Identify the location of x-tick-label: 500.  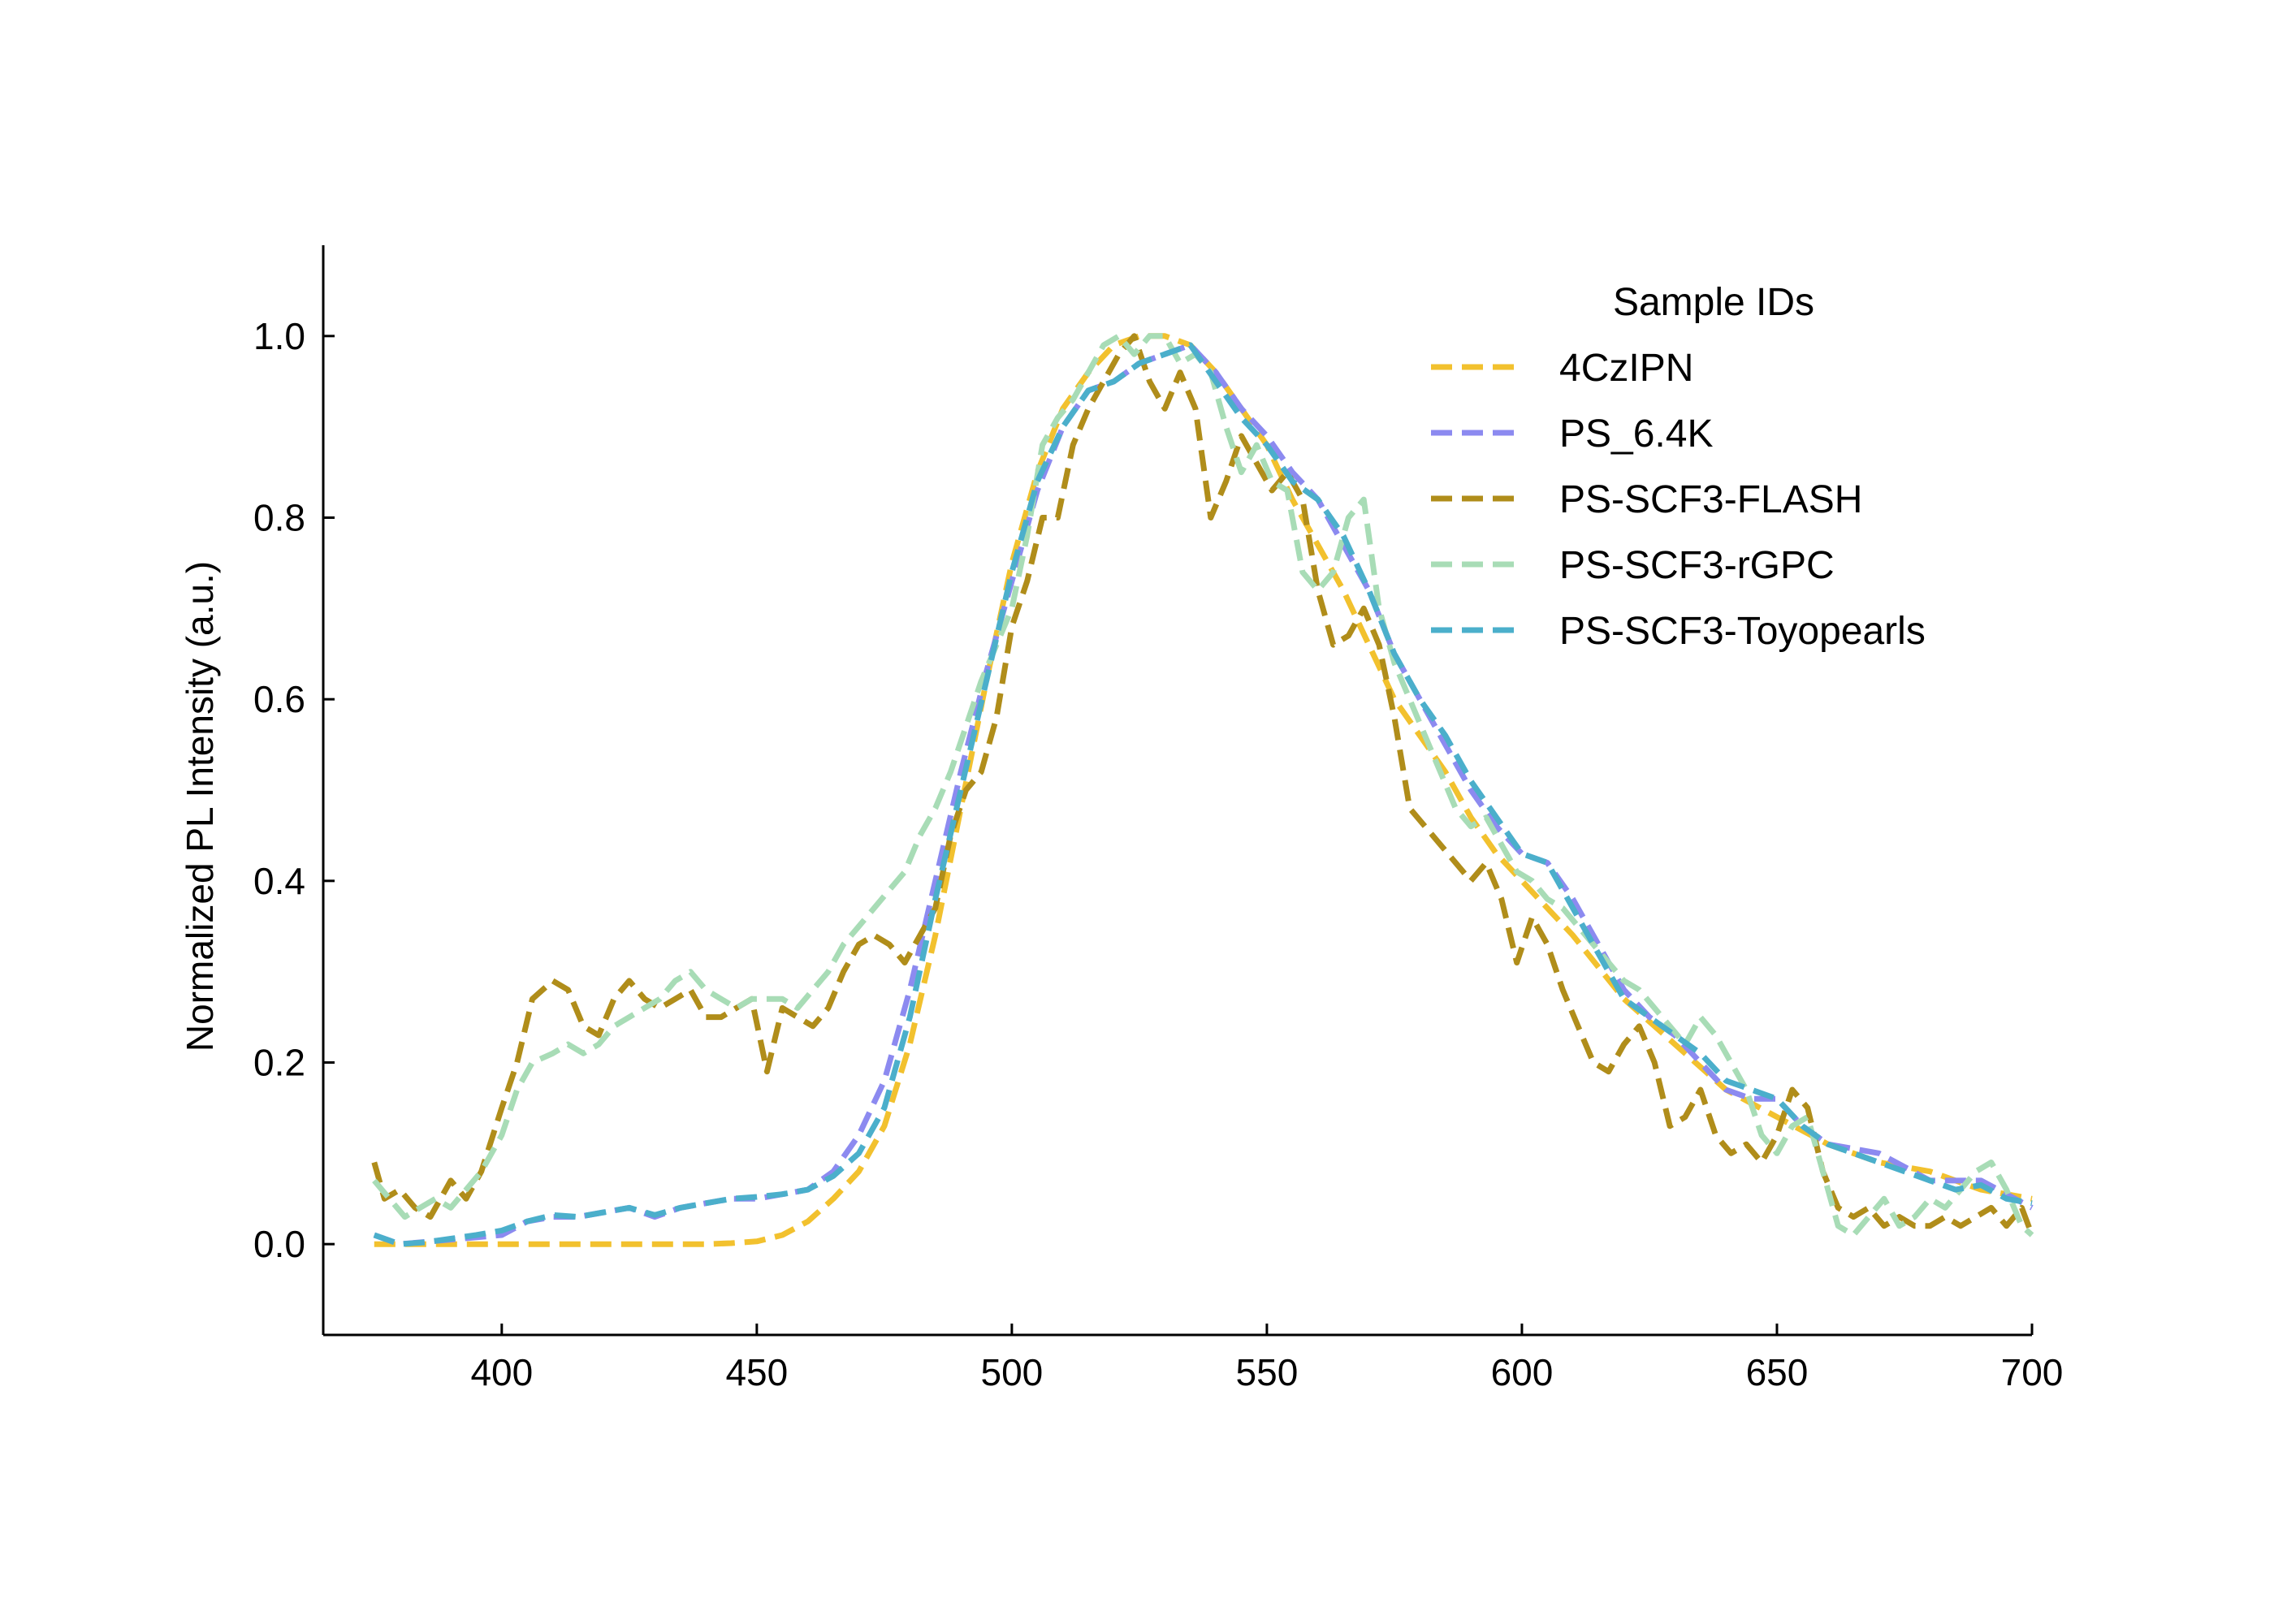
(1013, 1372).